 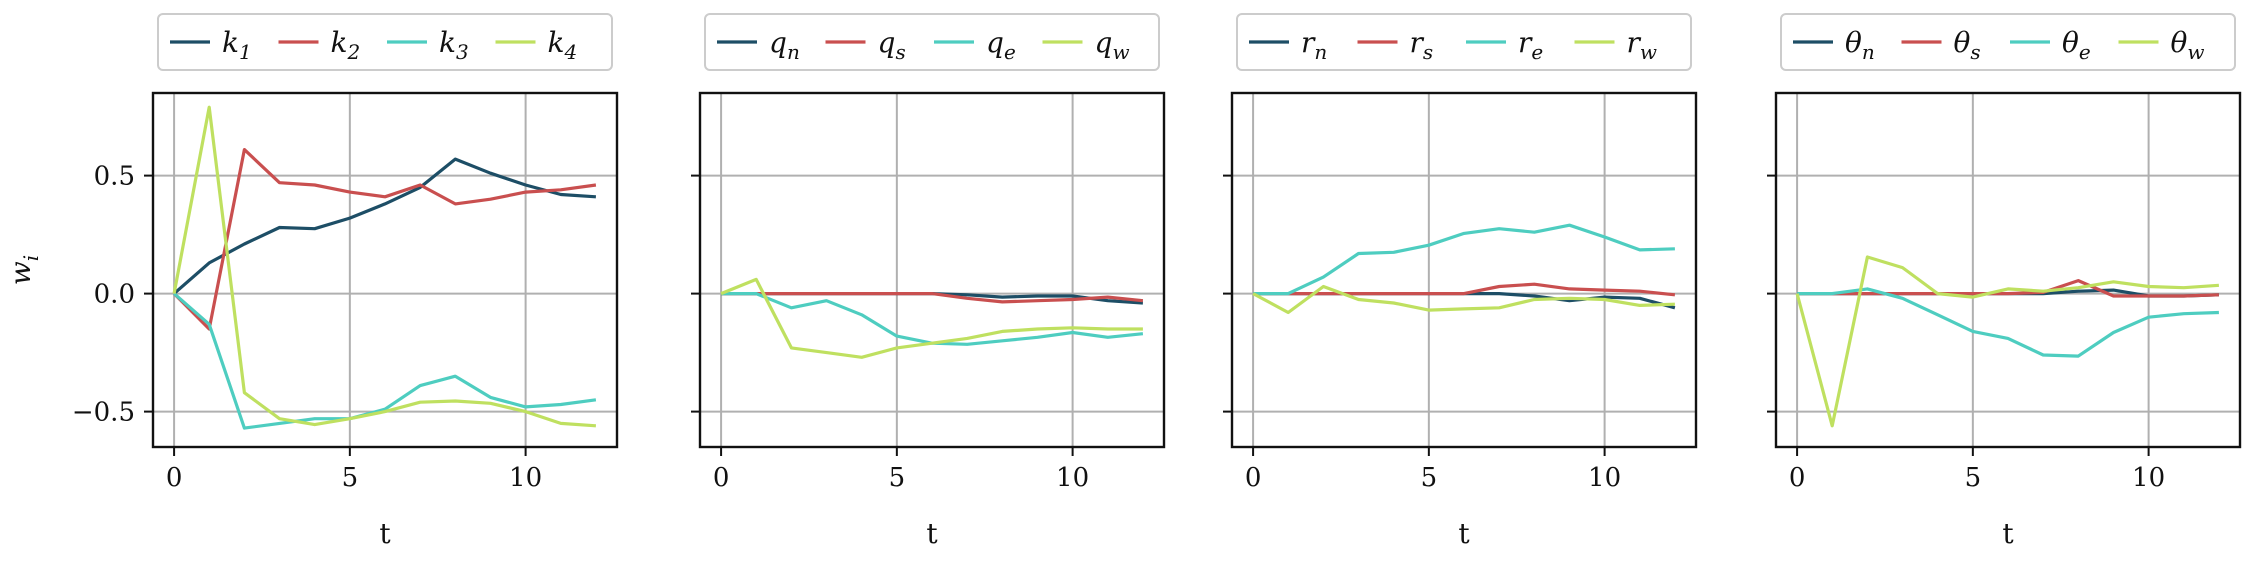 I want to click on legend-label-θ-e: θe, so click(x=2076, y=45).